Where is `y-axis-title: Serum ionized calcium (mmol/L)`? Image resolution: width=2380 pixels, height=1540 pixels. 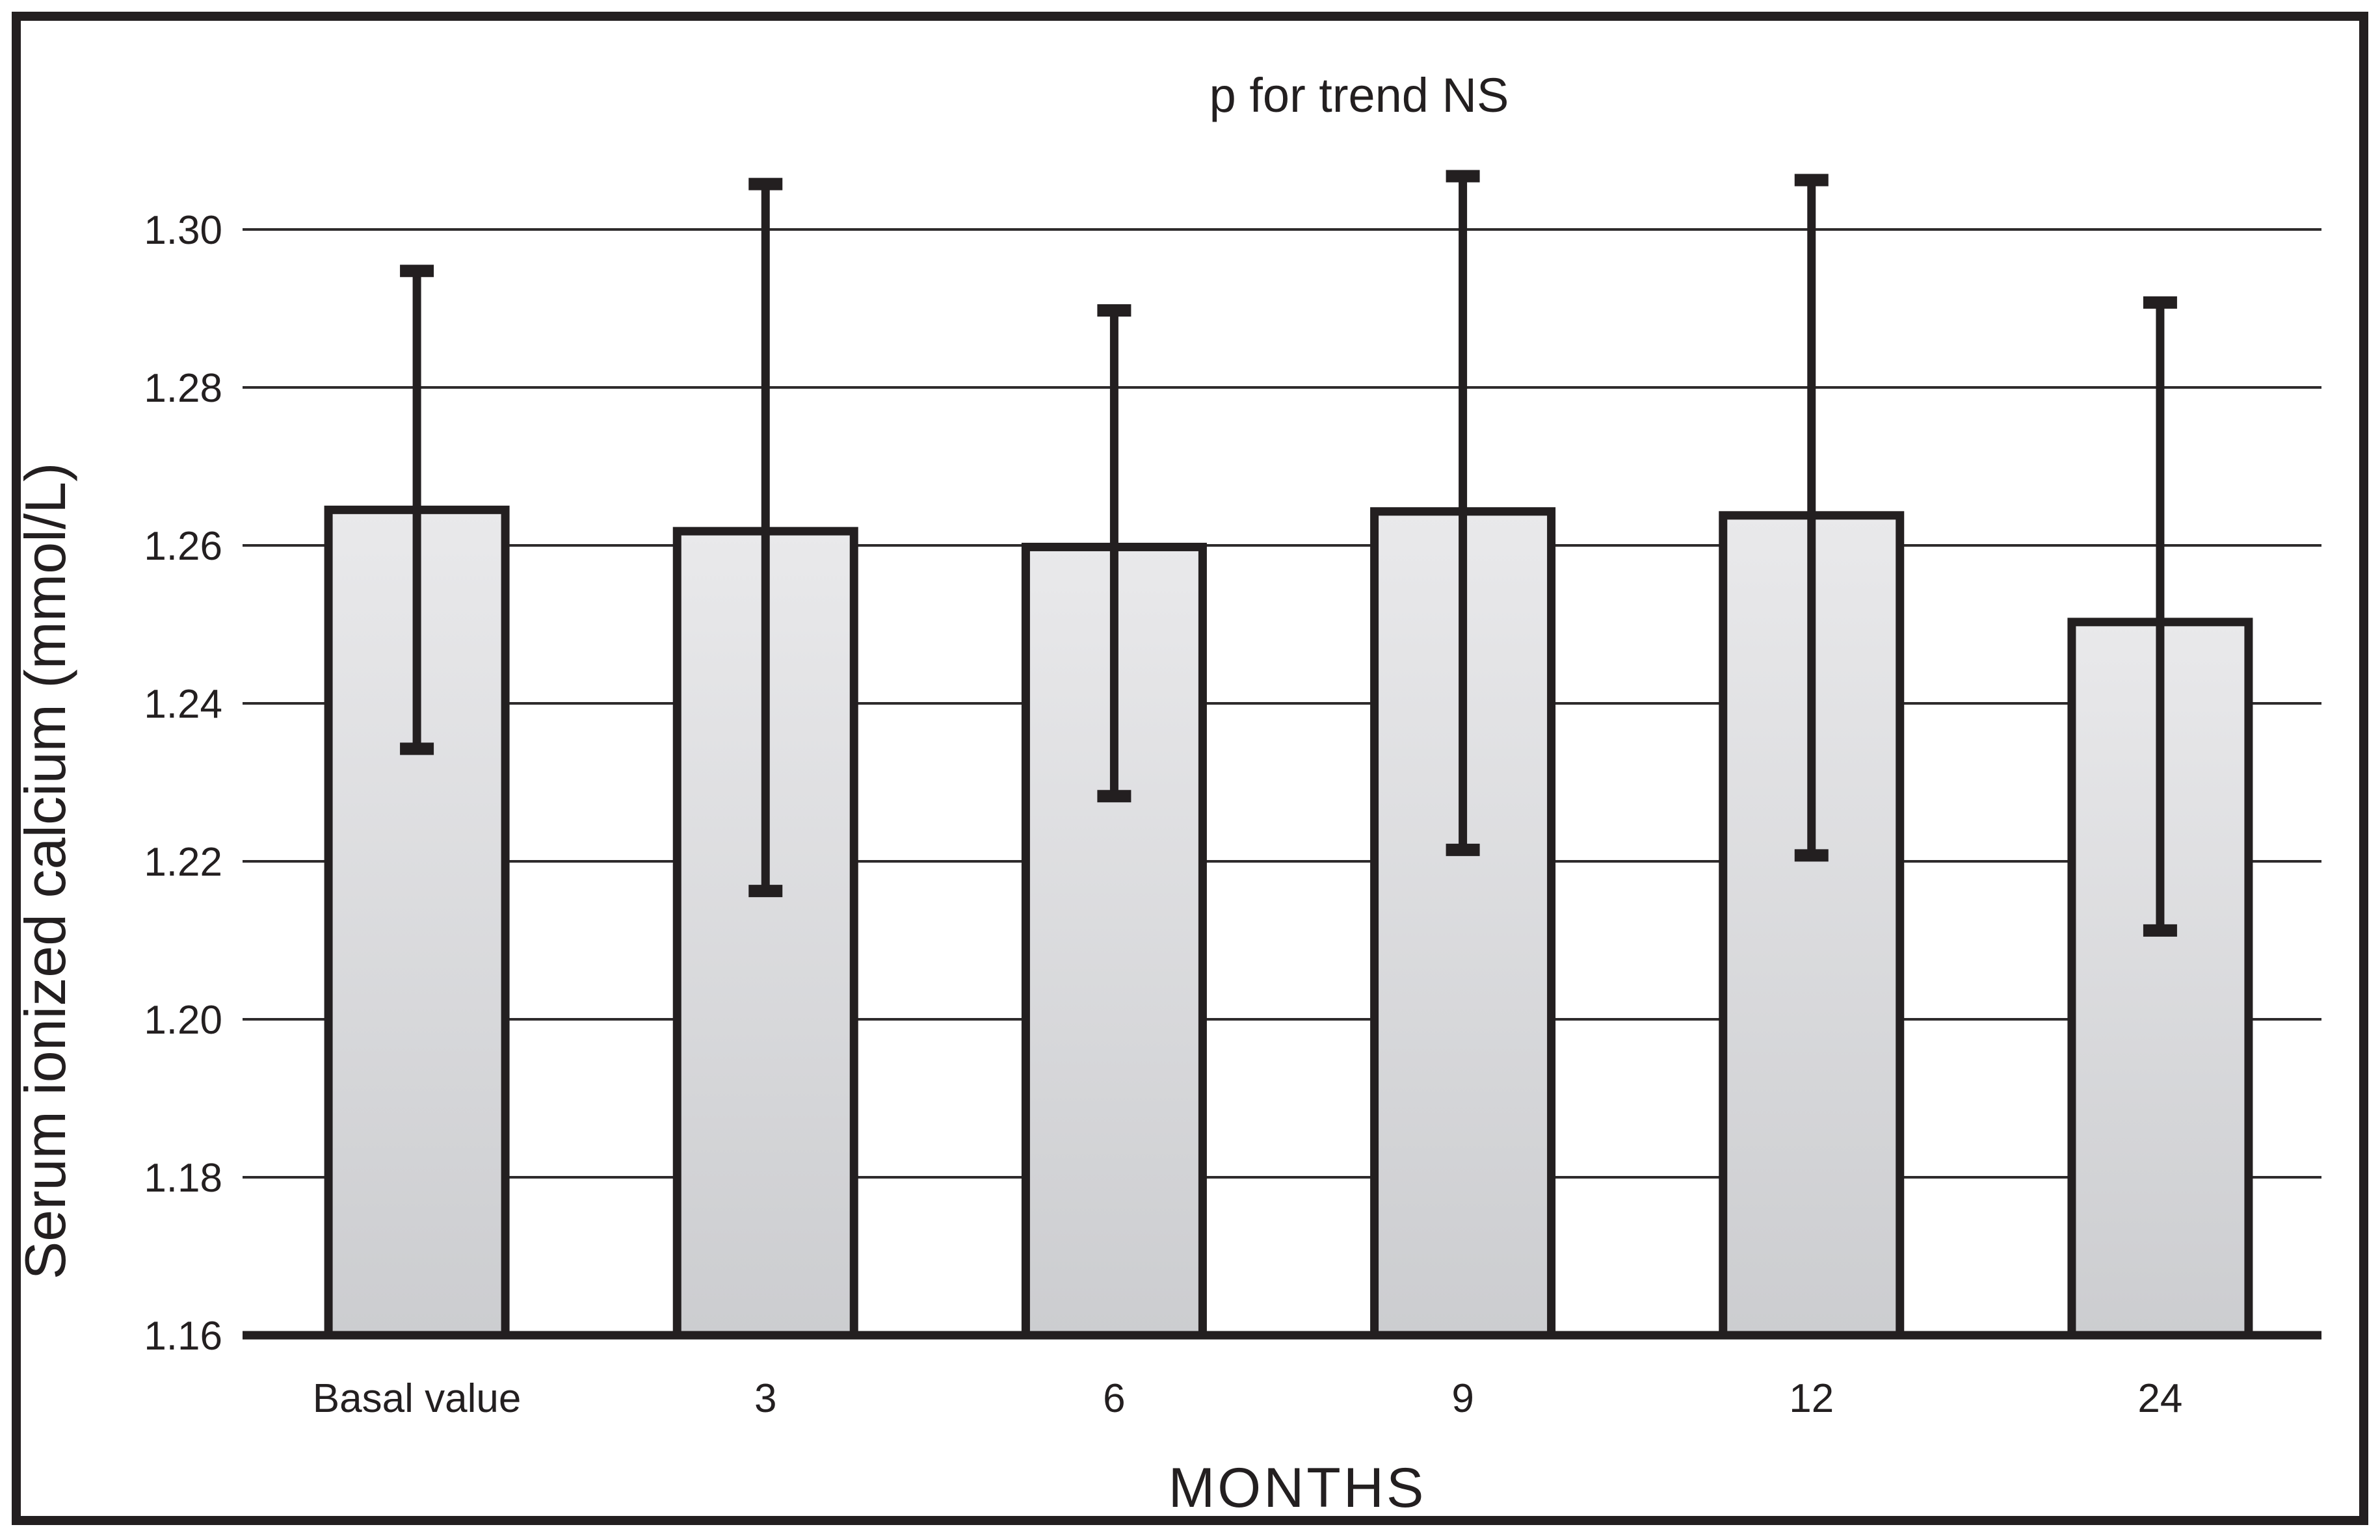 y-axis-title: Serum ionized calcium (mmol/L) is located at coordinates (45, 871).